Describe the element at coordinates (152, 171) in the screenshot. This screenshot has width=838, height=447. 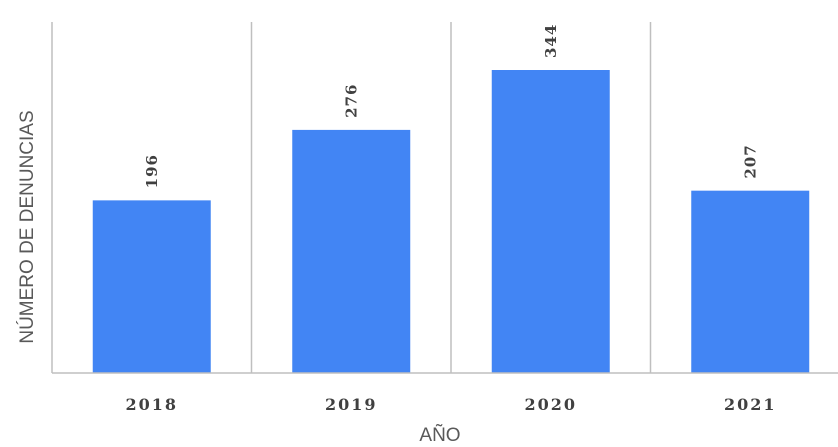
I see `data-label-2018: 196` at that location.